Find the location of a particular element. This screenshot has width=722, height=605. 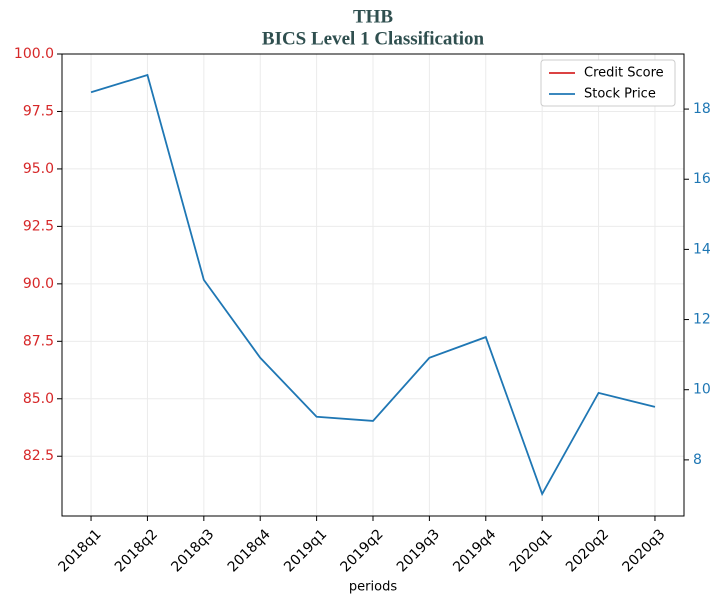

y2-tick-label: 8 is located at coordinates (697, 460).